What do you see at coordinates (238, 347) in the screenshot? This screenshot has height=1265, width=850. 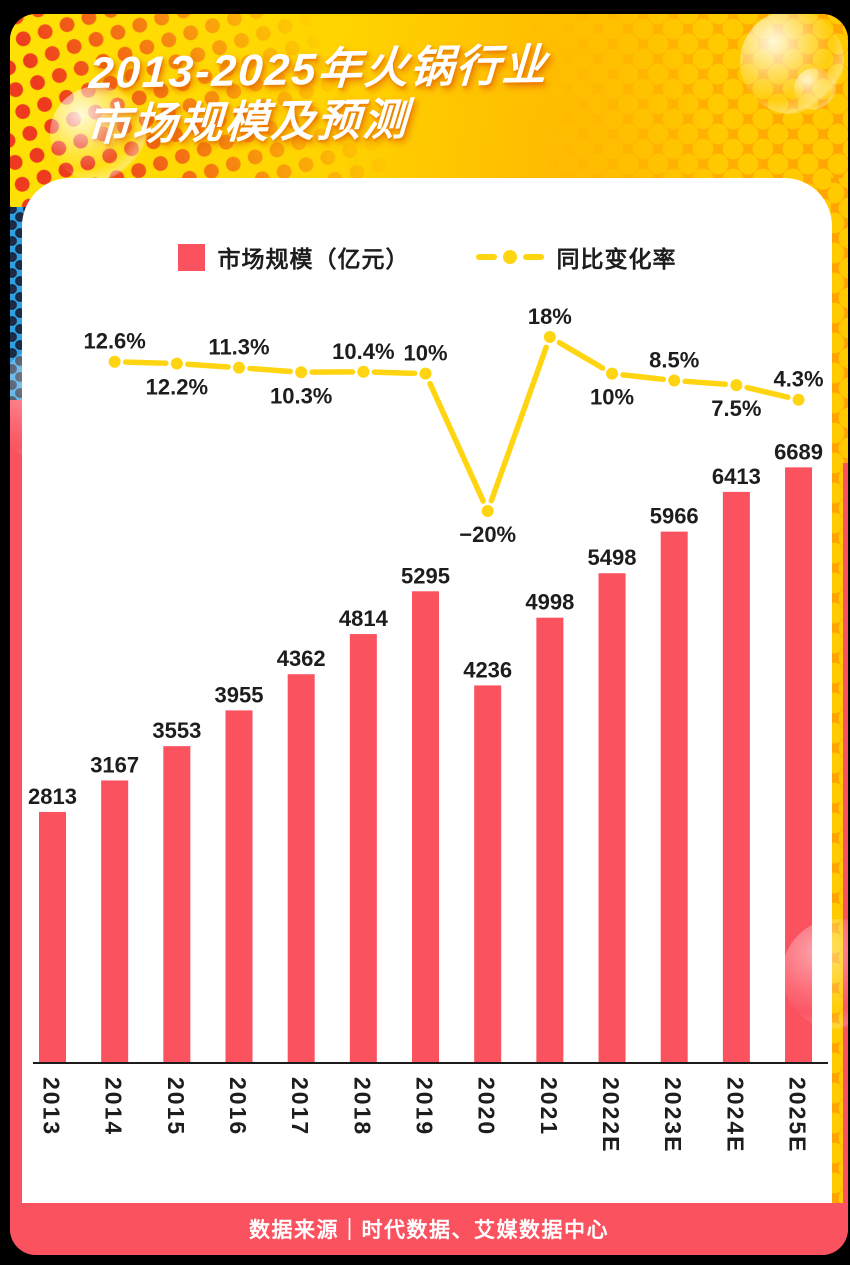 I see `yoy-percent-label: 11.3%` at bounding box center [238, 347].